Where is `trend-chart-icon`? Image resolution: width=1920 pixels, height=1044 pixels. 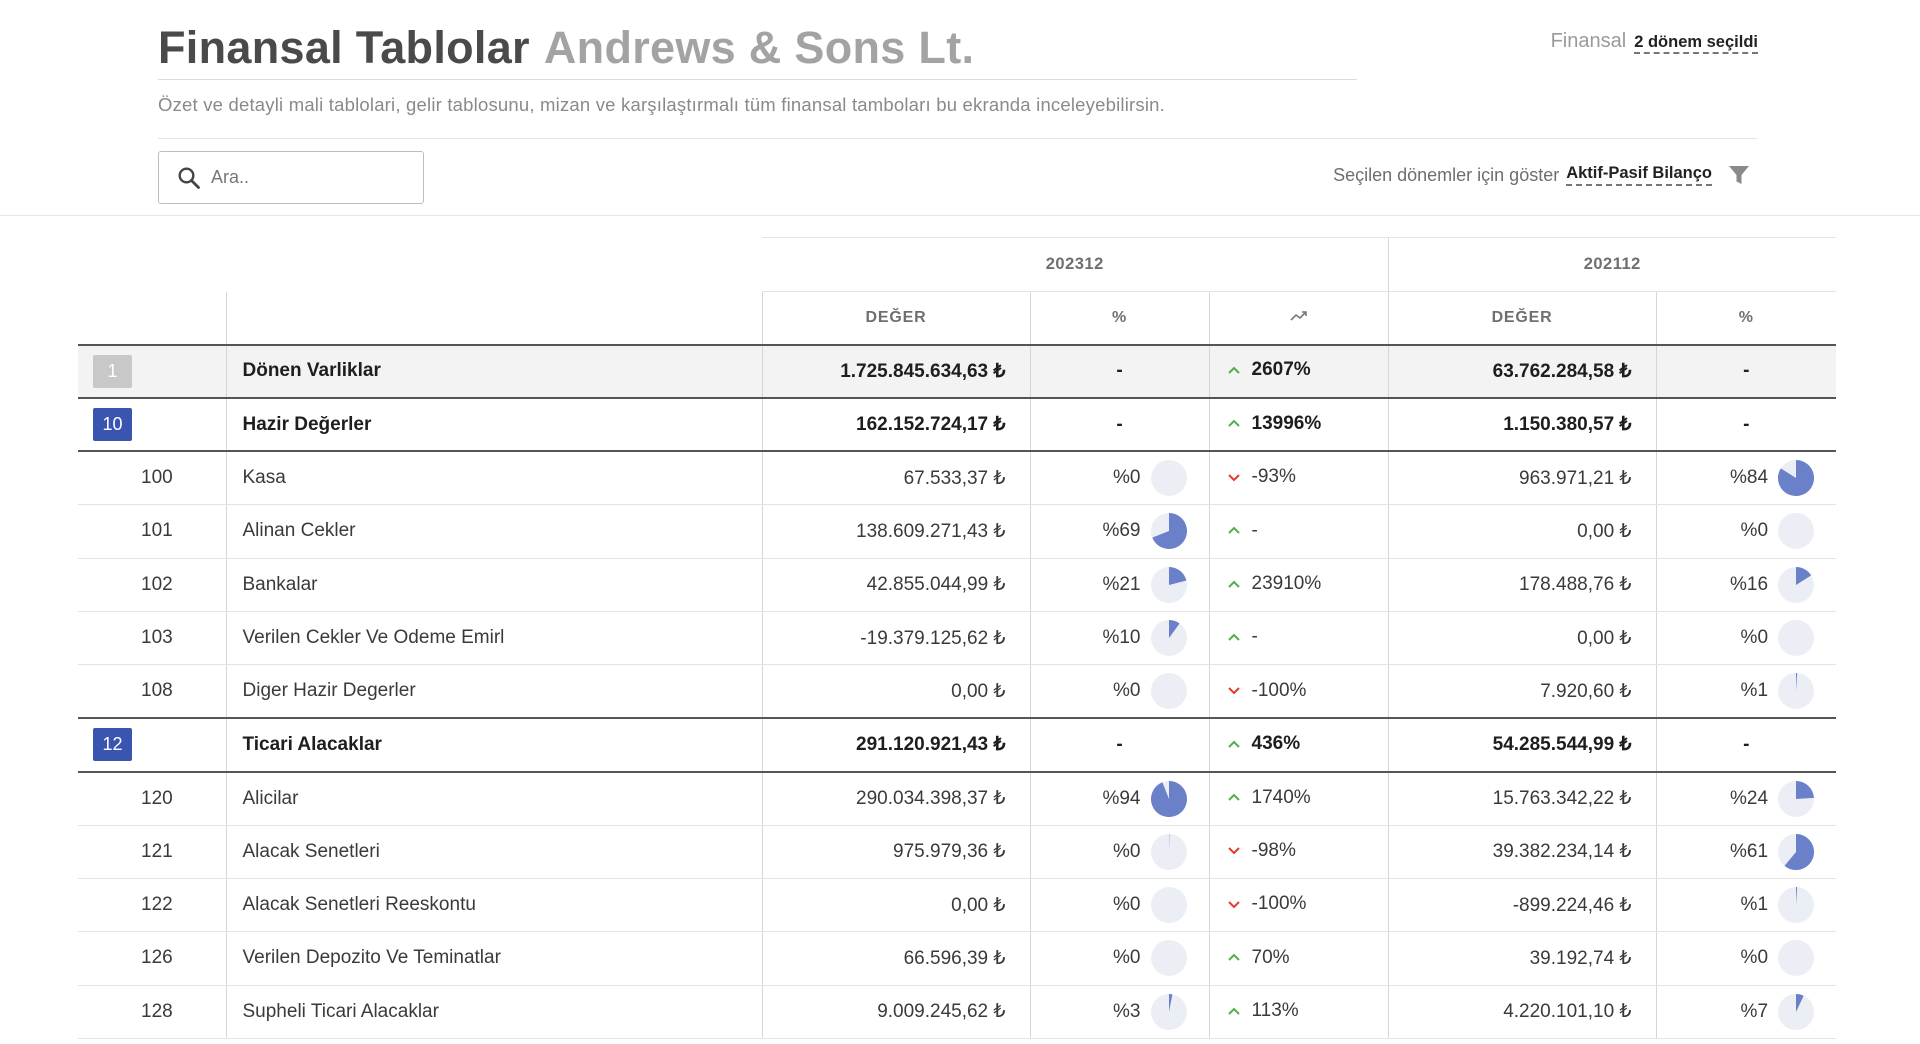 trend-chart-icon is located at coordinates (1298, 315).